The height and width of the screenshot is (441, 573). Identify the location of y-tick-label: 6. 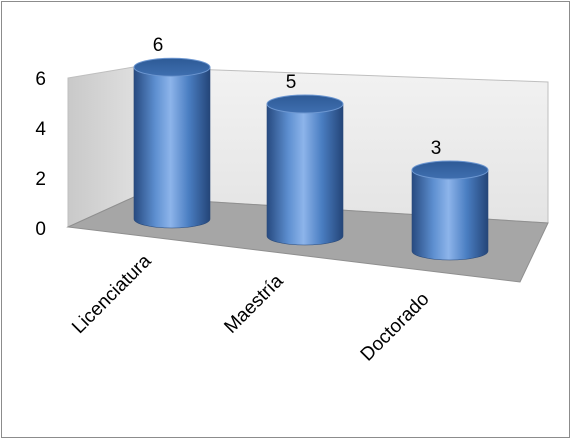
(40, 79).